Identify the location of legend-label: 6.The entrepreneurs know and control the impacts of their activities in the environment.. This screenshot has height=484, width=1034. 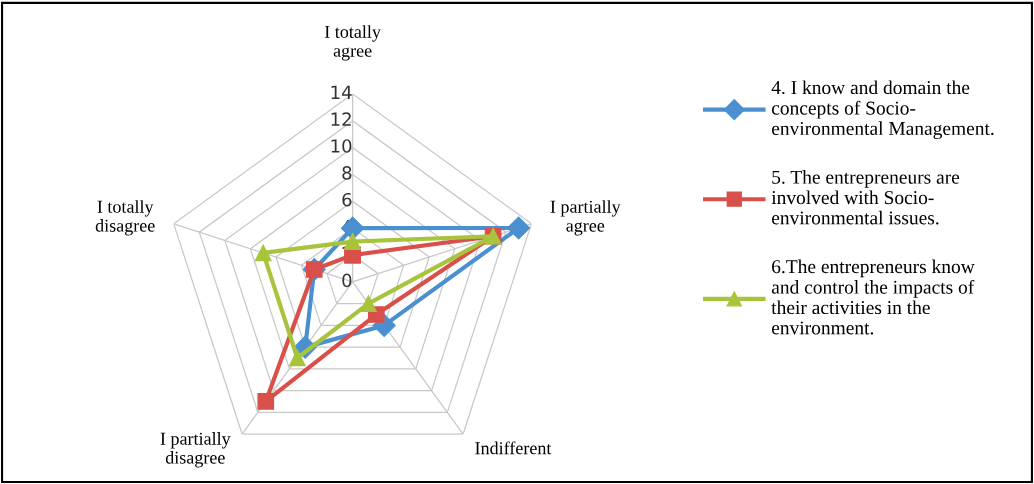
(873, 297).